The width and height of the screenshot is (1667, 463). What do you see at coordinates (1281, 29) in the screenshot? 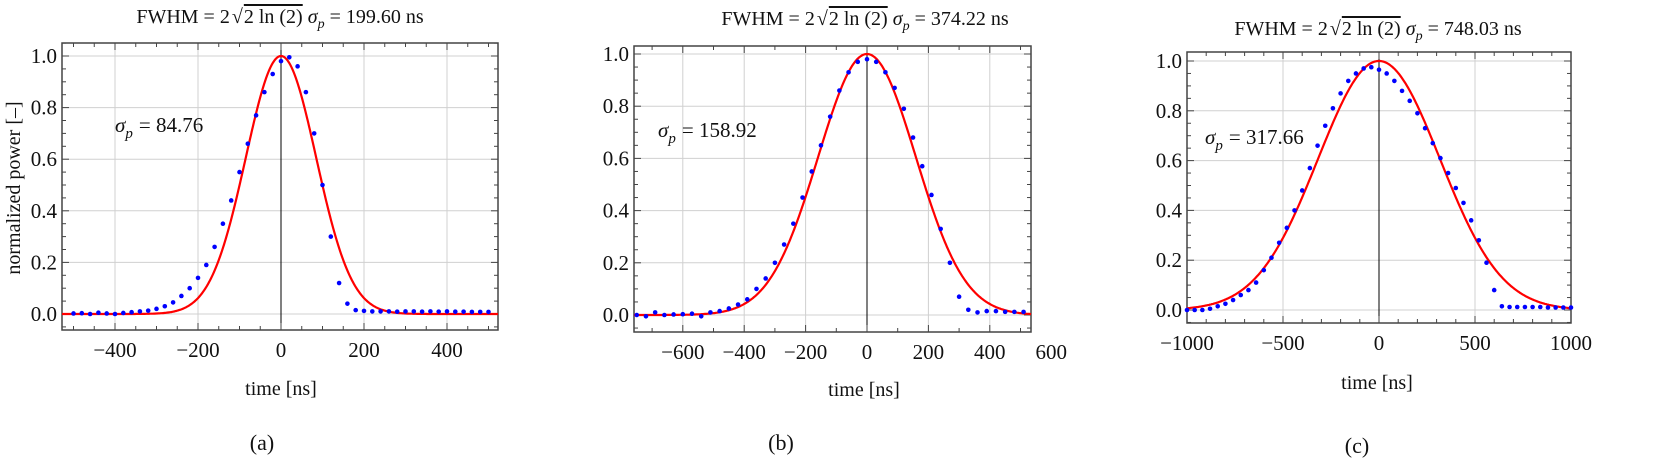
I see `title-prefix: FWHM = 2` at bounding box center [1281, 29].